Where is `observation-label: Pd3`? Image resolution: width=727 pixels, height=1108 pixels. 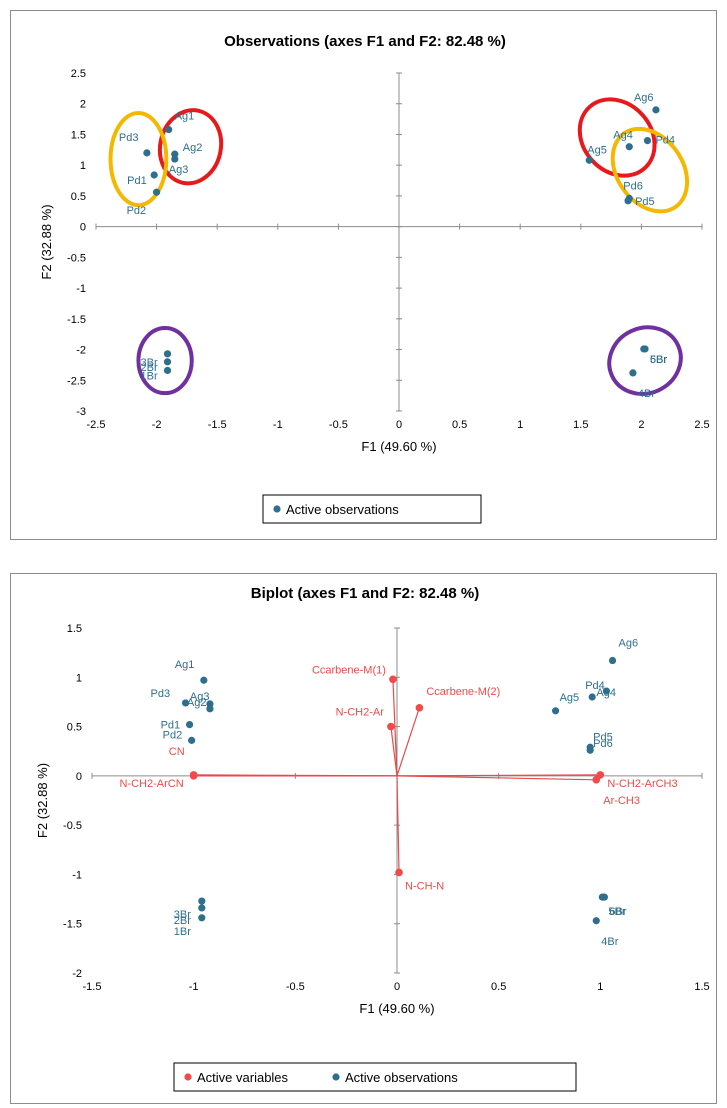 observation-label: Pd3 is located at coordinates (129, 138).